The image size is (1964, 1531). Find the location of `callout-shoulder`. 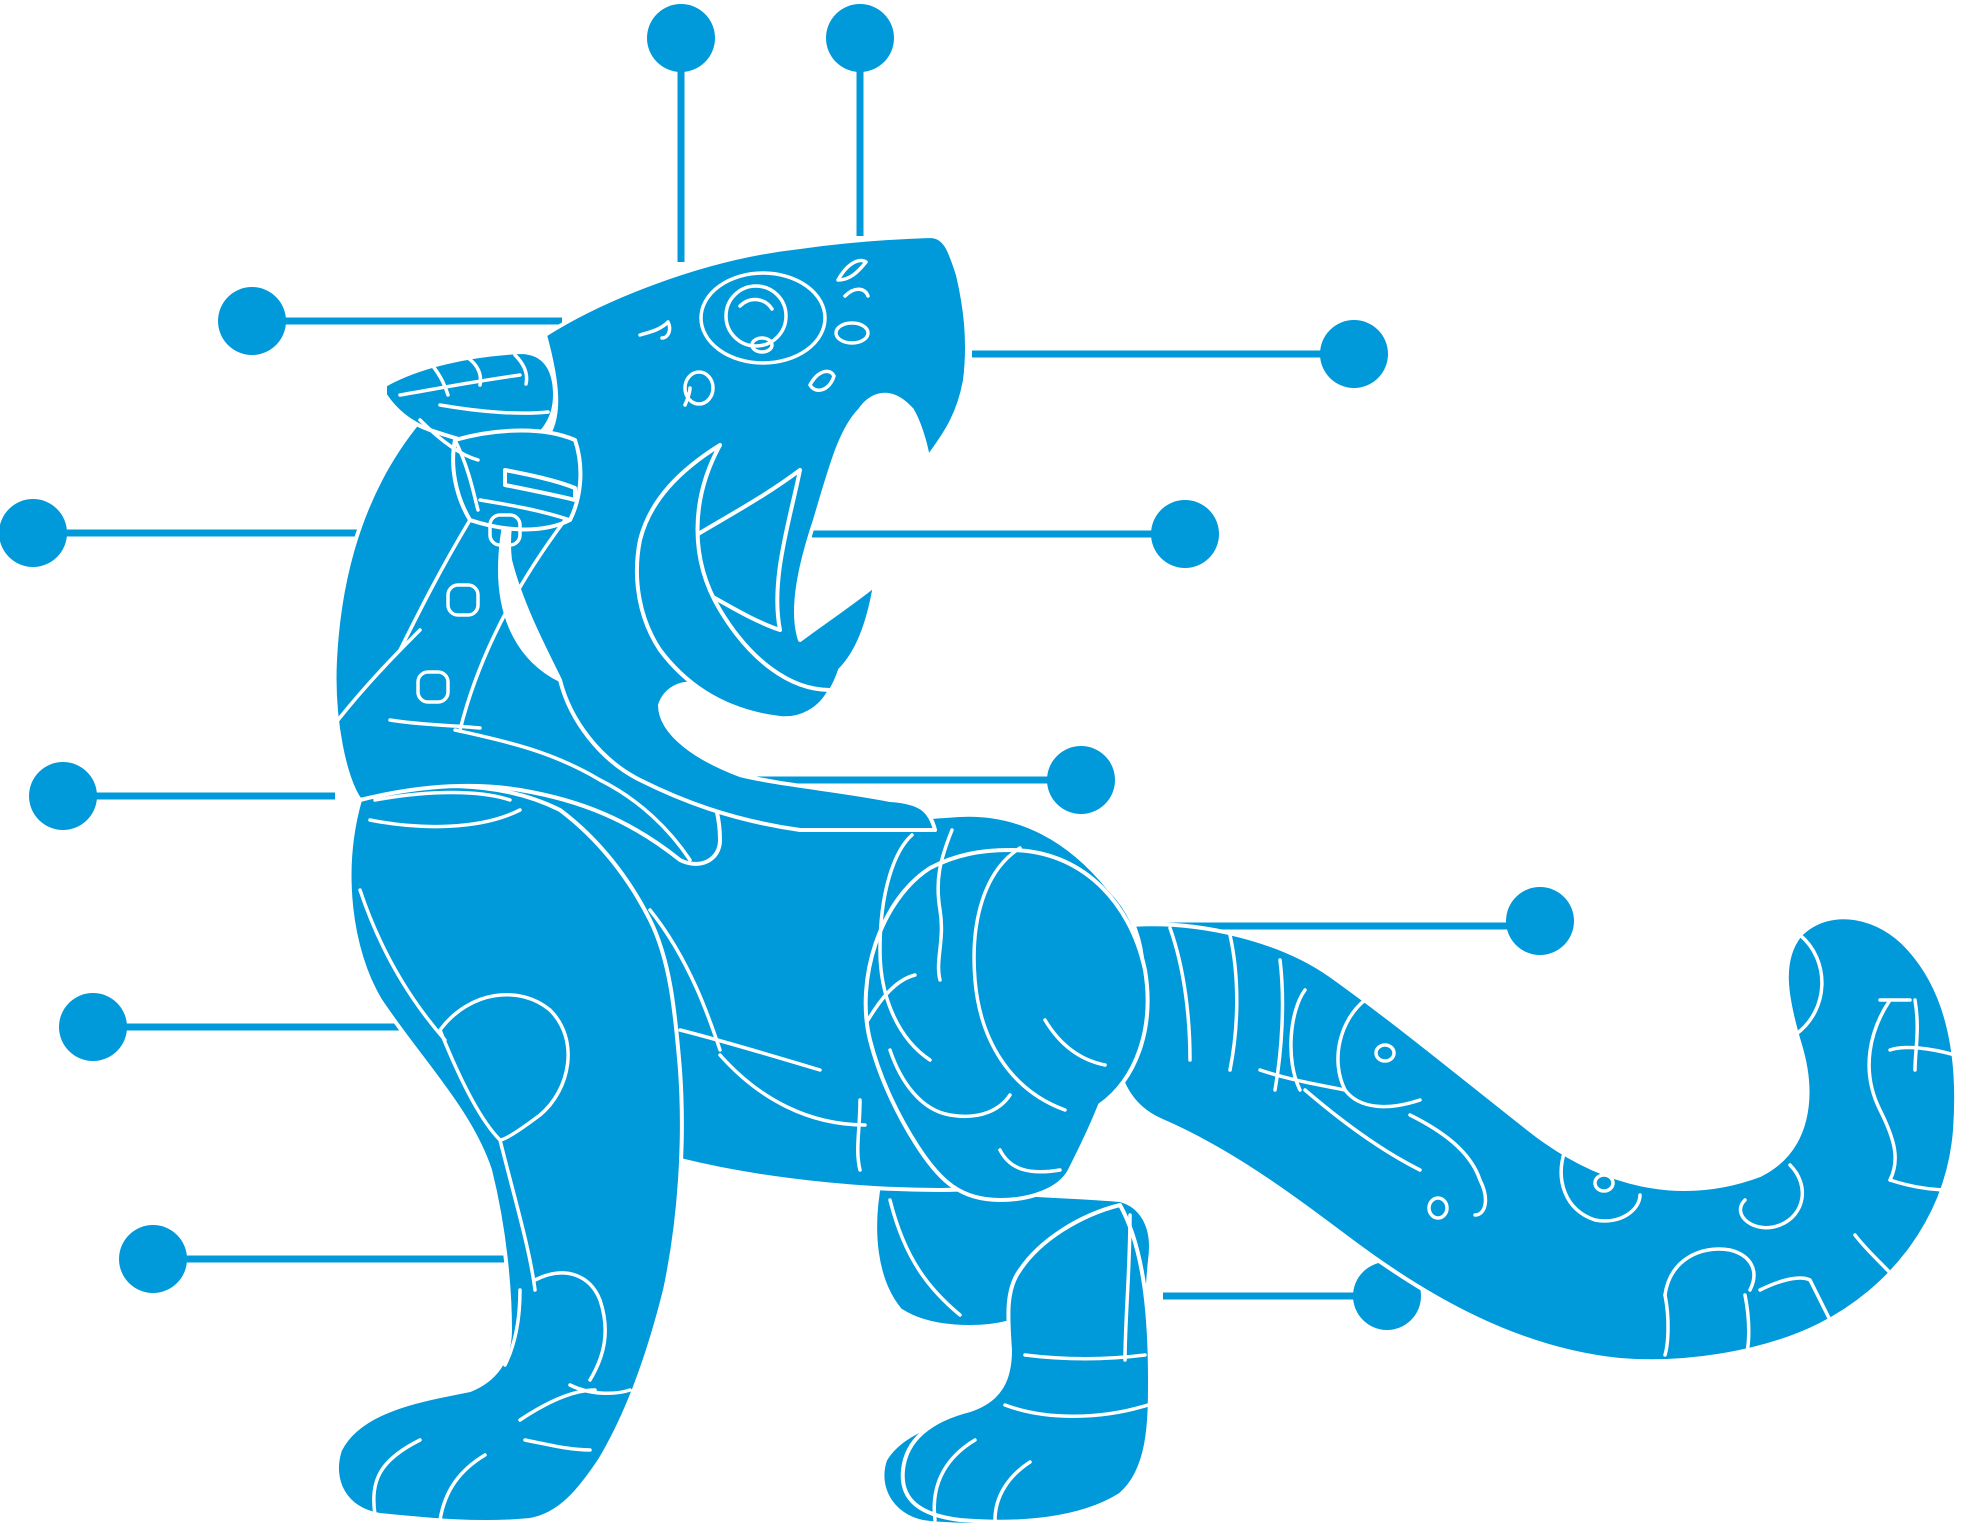

callout-shoulder is located at coordinates (239, 1027).